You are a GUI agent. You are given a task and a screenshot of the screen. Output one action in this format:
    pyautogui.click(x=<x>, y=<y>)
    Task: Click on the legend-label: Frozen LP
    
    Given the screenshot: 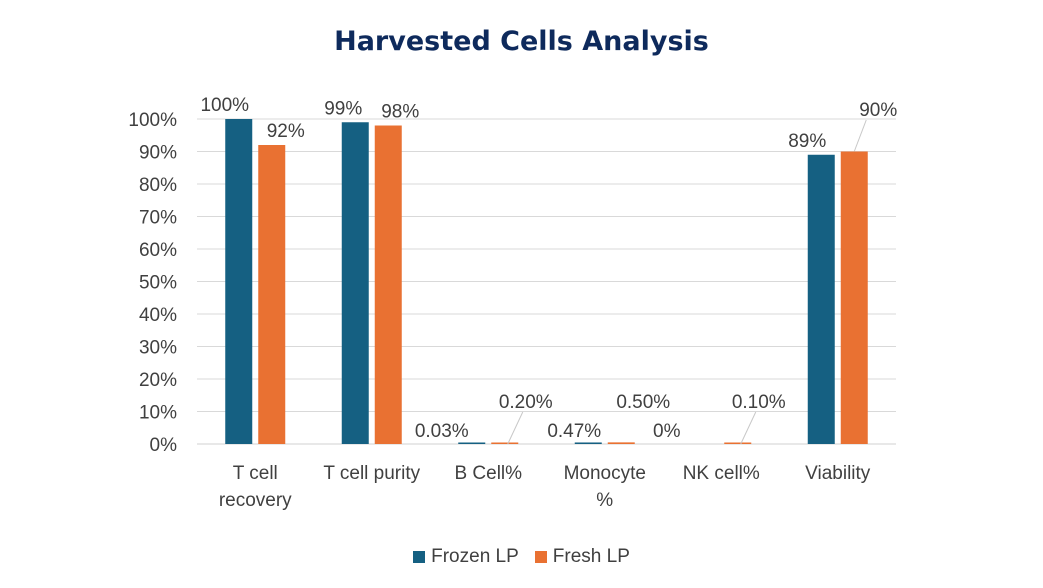 What is the action you would take?
    pyautogui.click(x=475, y=556)
    